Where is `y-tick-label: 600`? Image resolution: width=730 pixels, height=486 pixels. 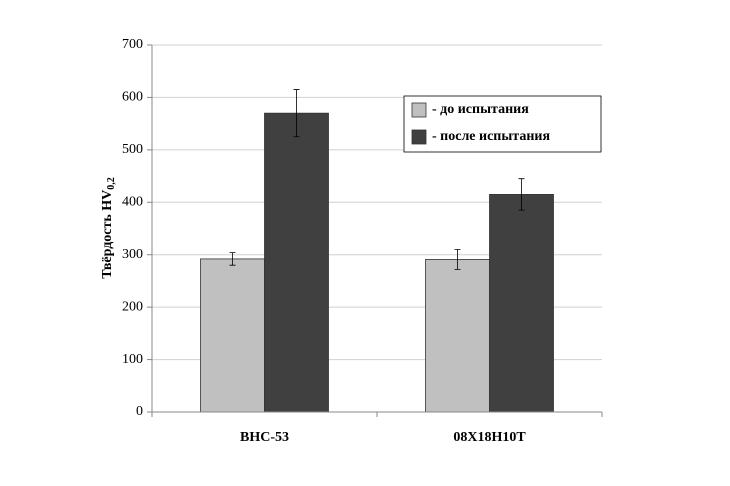 y-tick-label: 600 is located at coordinates (132, 97).